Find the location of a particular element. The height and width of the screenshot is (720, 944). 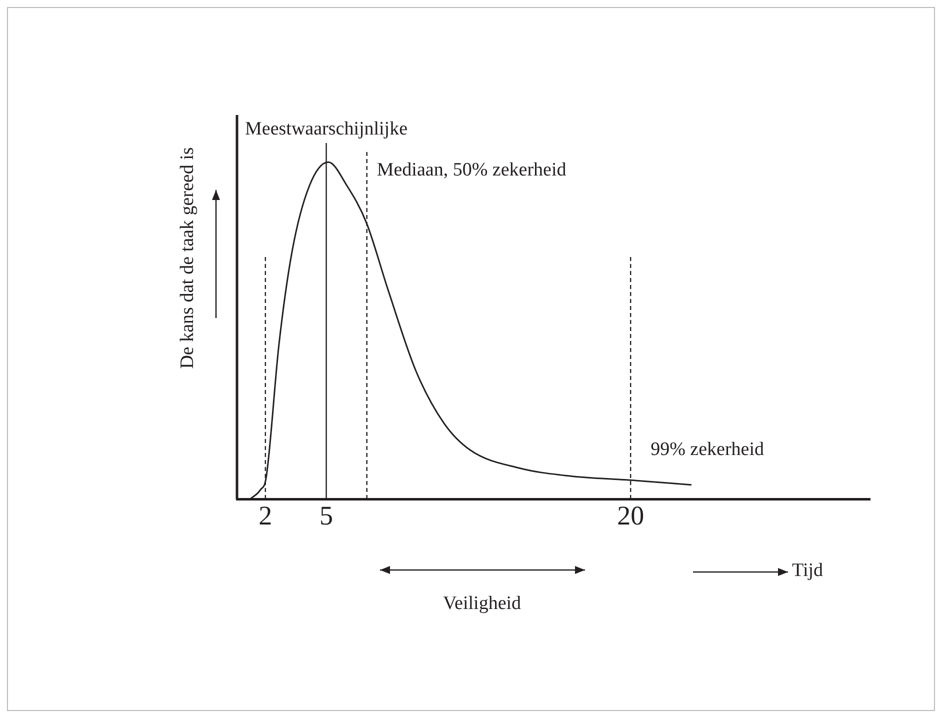

x-tick-label: 2 is located at coordinates (265, 515).